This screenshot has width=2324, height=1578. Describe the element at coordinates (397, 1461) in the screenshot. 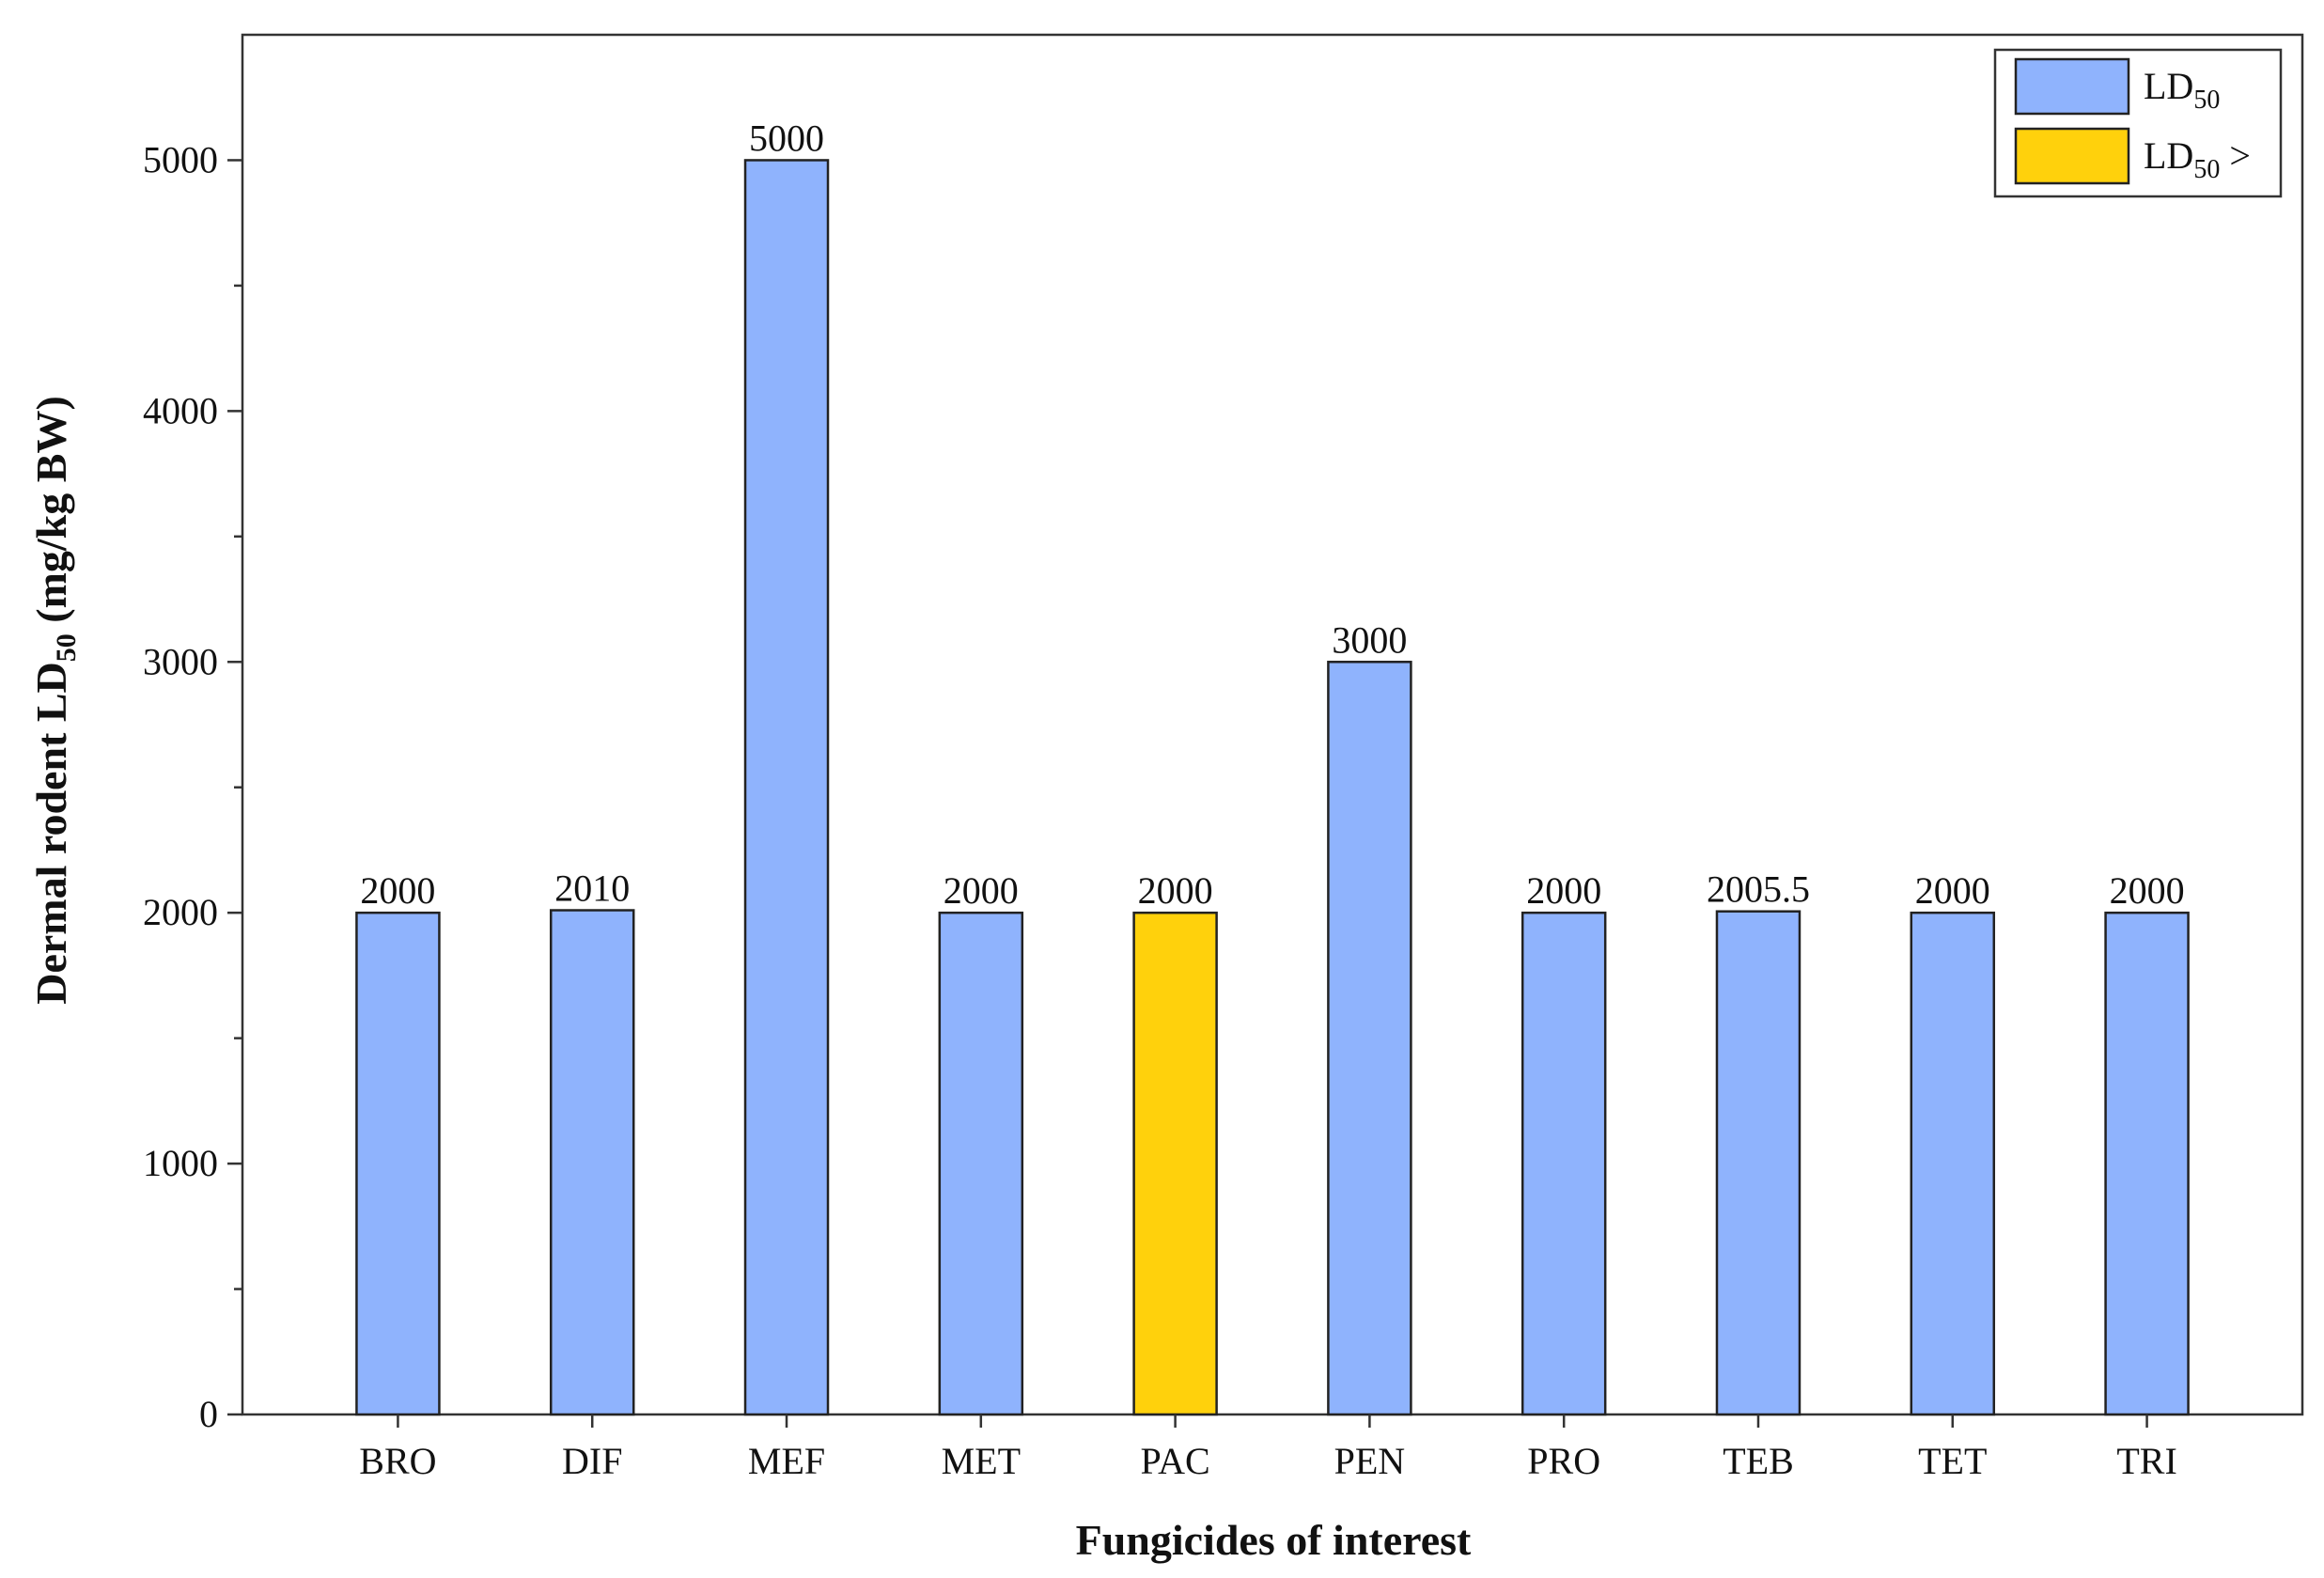

I see `x-tick-label-bro: BRO` at that location.